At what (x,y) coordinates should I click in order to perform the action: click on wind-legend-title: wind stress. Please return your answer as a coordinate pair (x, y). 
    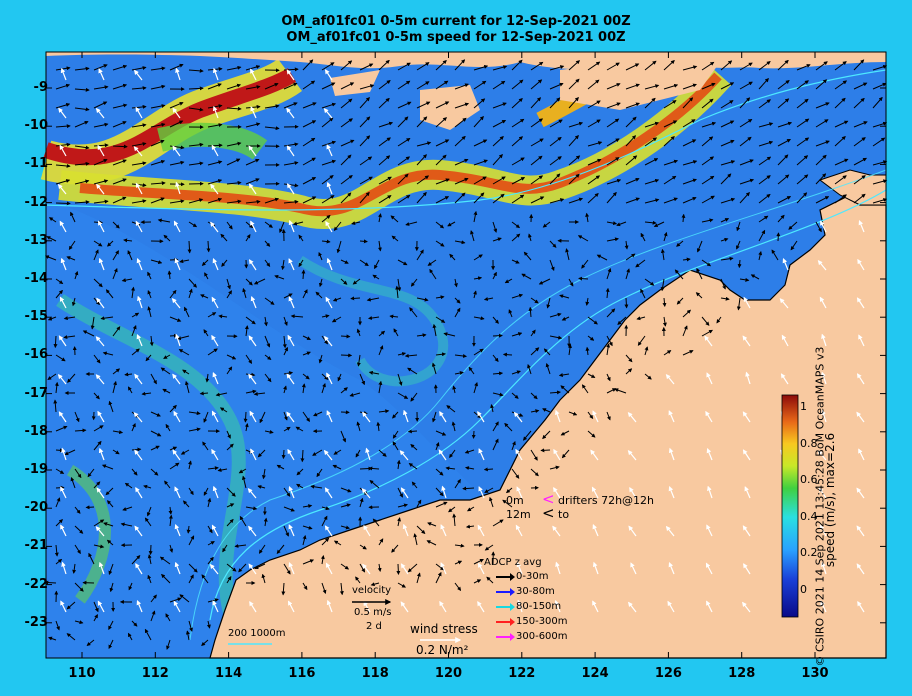
    Looking at the image, I should click on (444, 629).